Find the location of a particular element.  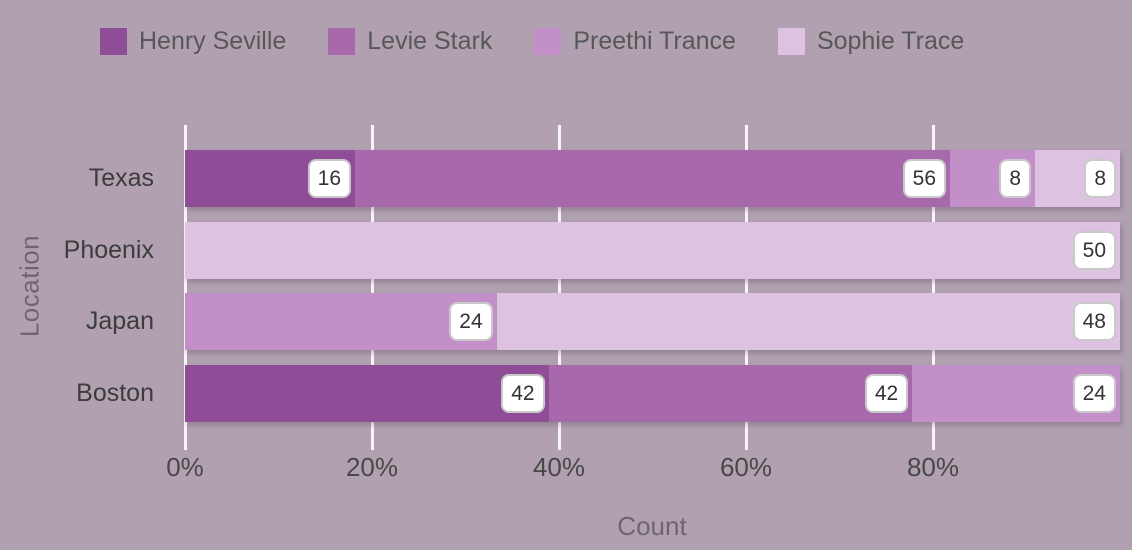

bar-row-boston: 42 42 24 is located at coordinates (652, 393).